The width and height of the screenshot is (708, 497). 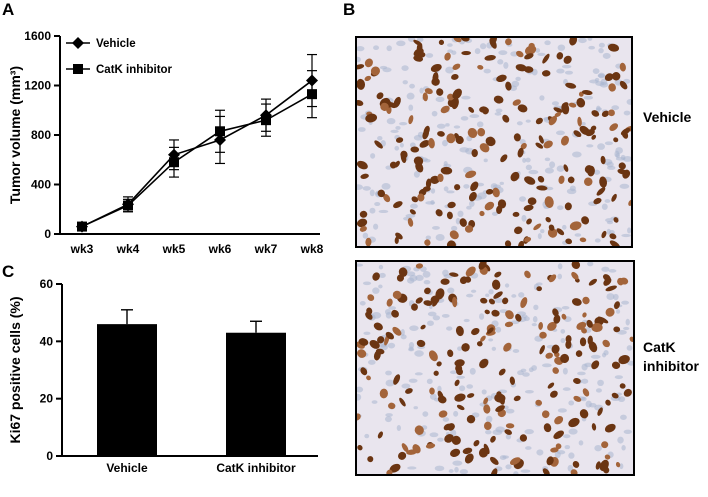 I want to click on vehicle-micrograph-label: Vehicle, so click(x=667, y=117).